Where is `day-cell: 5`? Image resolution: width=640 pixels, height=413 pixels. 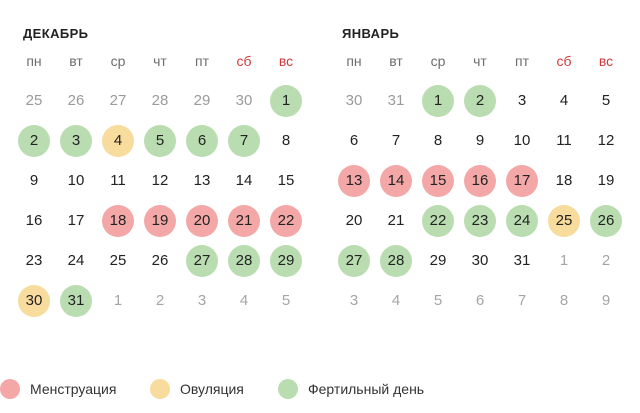 day-cell: 5 is located at coordinates (606, 100).